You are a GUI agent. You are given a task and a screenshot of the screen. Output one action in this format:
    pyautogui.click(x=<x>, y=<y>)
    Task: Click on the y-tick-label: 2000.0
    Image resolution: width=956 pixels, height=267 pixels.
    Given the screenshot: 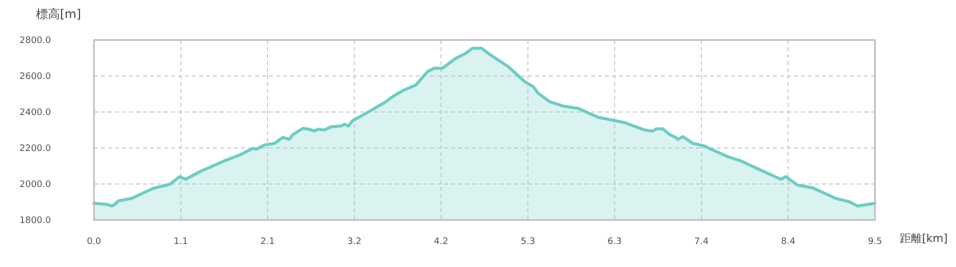 What is the action you would take?
    pyautogui.click(x=36, y=185)
    